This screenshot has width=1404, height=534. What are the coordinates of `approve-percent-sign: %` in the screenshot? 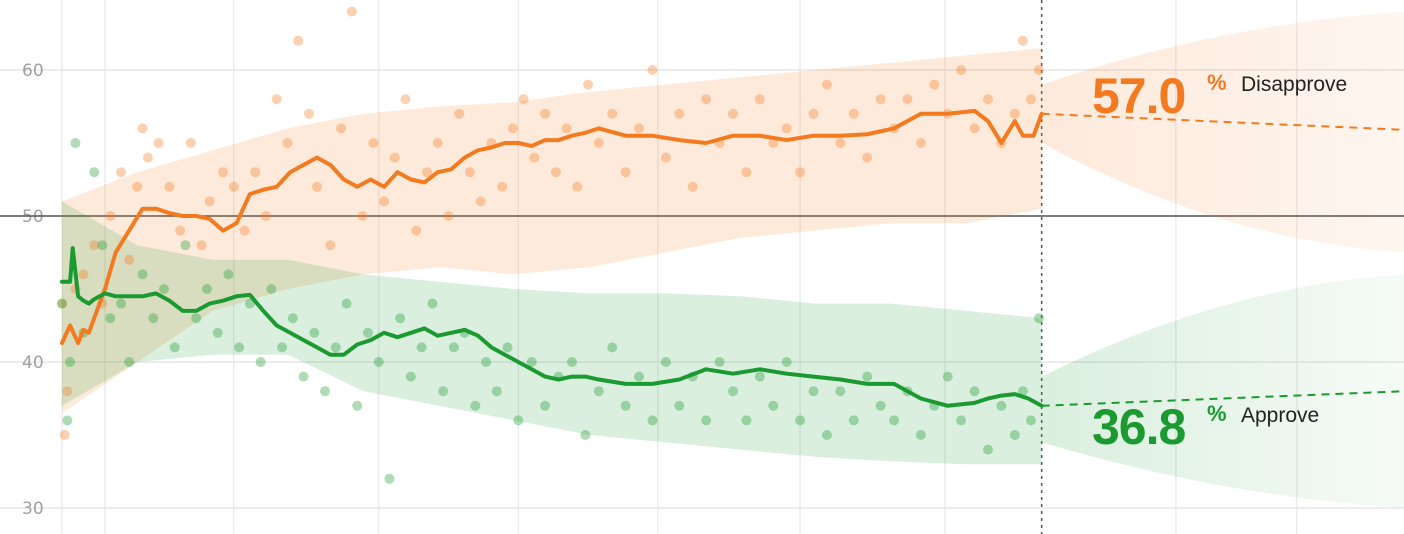 It's located at (1217, 413).